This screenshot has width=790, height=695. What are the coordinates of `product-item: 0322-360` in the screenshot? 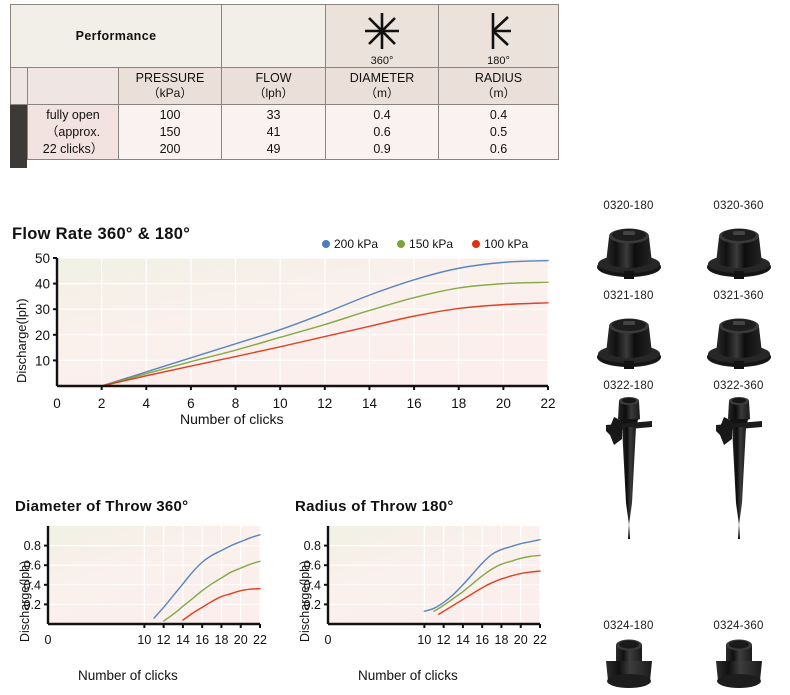 It's located at (738, 462).